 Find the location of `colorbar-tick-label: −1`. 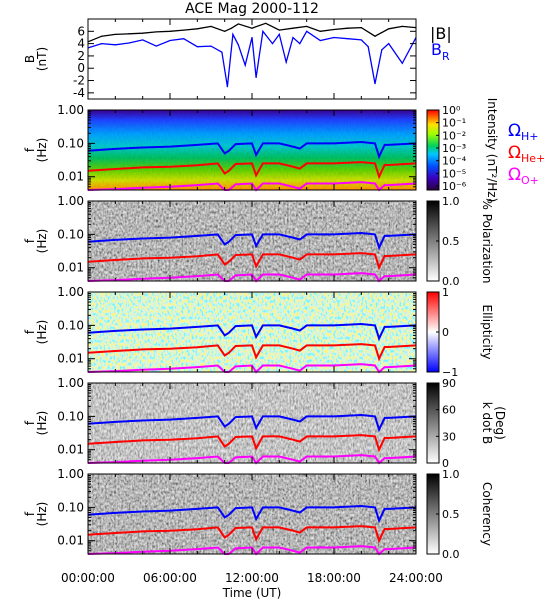

colorbar-tick-label: −1 is located at coordinates (450, 372).